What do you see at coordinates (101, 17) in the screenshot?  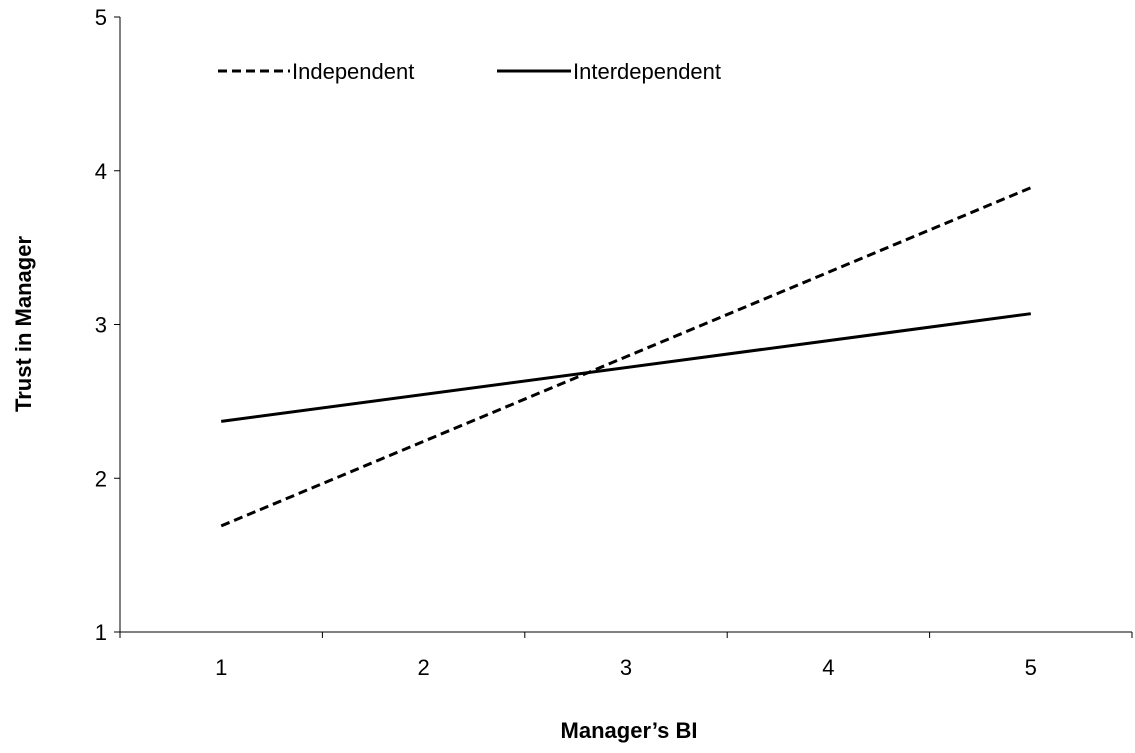 I see `y-tick-label-5: 5` at bounding box center [101, 17].